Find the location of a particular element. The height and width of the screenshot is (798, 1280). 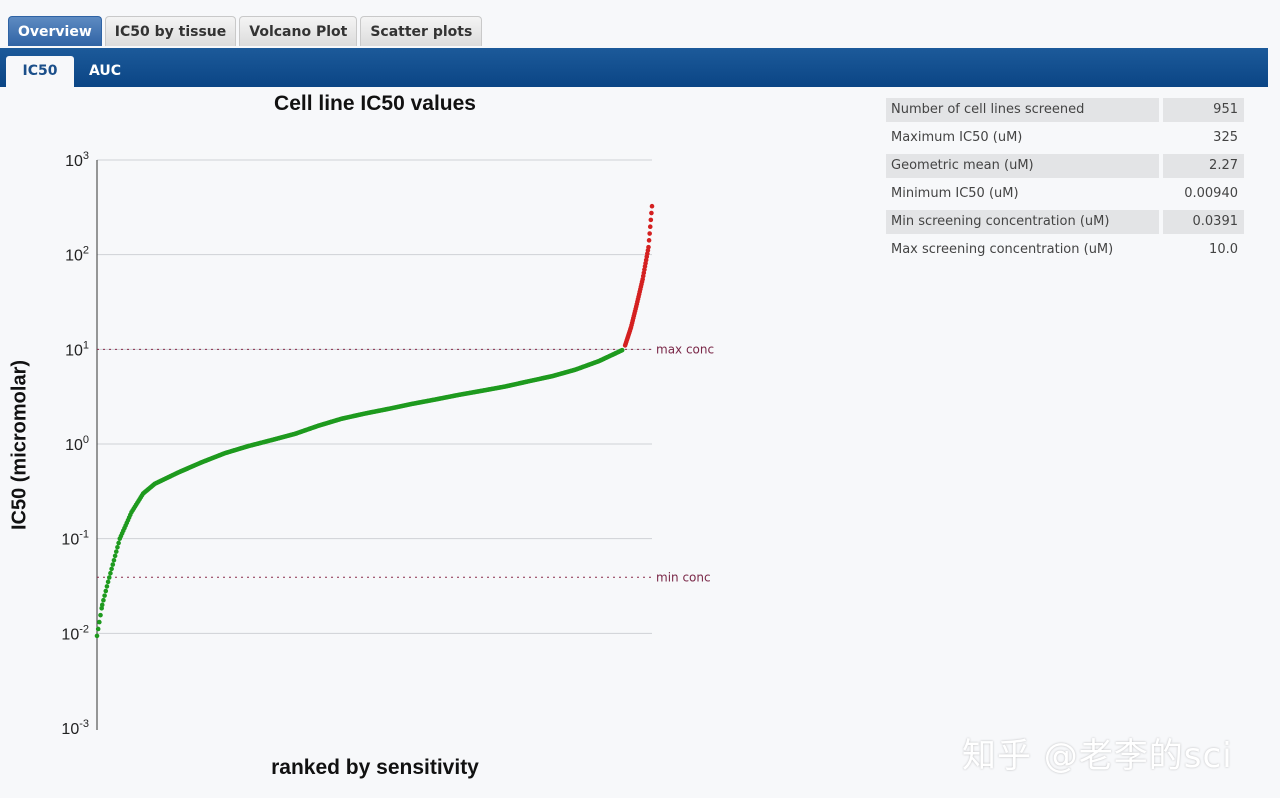

stat-row-min-screening-conc: Min screening concentration (uM) 0.0391 is located at coordinates (1065, 222).